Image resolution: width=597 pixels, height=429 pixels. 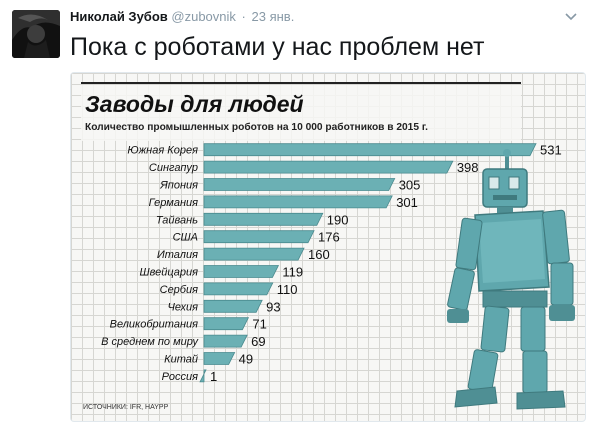 What do you see at coordinates (571, 16) in the screenshot?
I see `chevron-down-icon` at bounding box center [571, 16].